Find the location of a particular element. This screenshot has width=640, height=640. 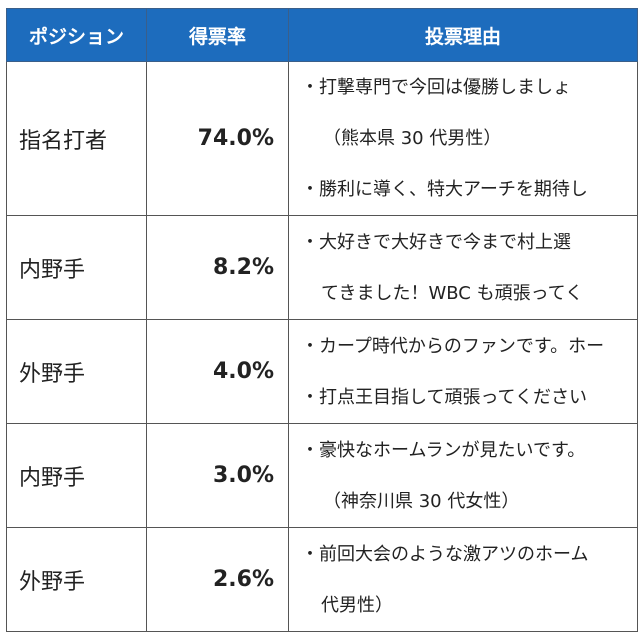

reason-line: ・打撃専門で今回は優勝しましょ is located at coordinates (436, 87).